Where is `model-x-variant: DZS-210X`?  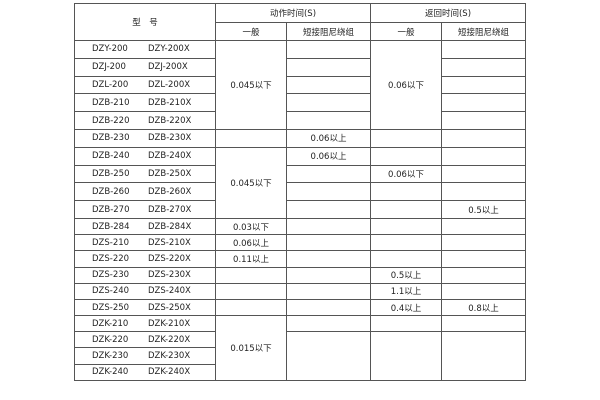
model-x-variant: DZS-210X is located at coordinates (169, 242).